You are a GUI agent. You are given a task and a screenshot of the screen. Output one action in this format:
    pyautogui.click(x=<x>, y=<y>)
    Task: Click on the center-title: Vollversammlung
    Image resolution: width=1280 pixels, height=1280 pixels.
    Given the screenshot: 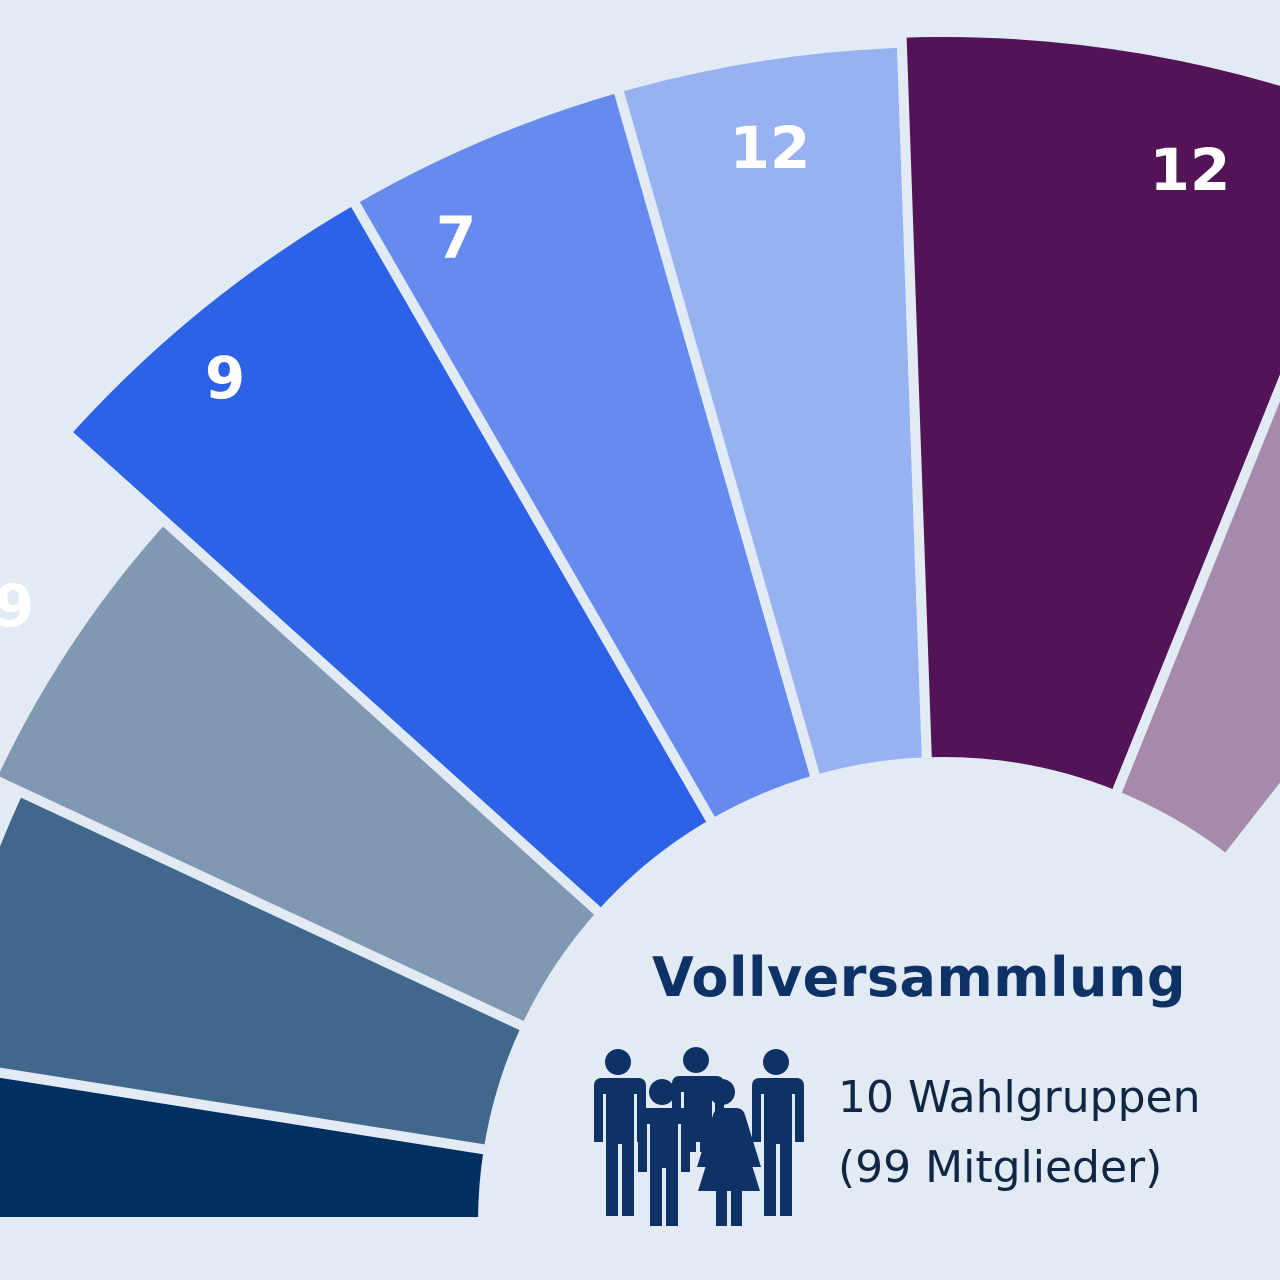 What is the action you would take?
    pyautogui.click(x=919, y=977)
    